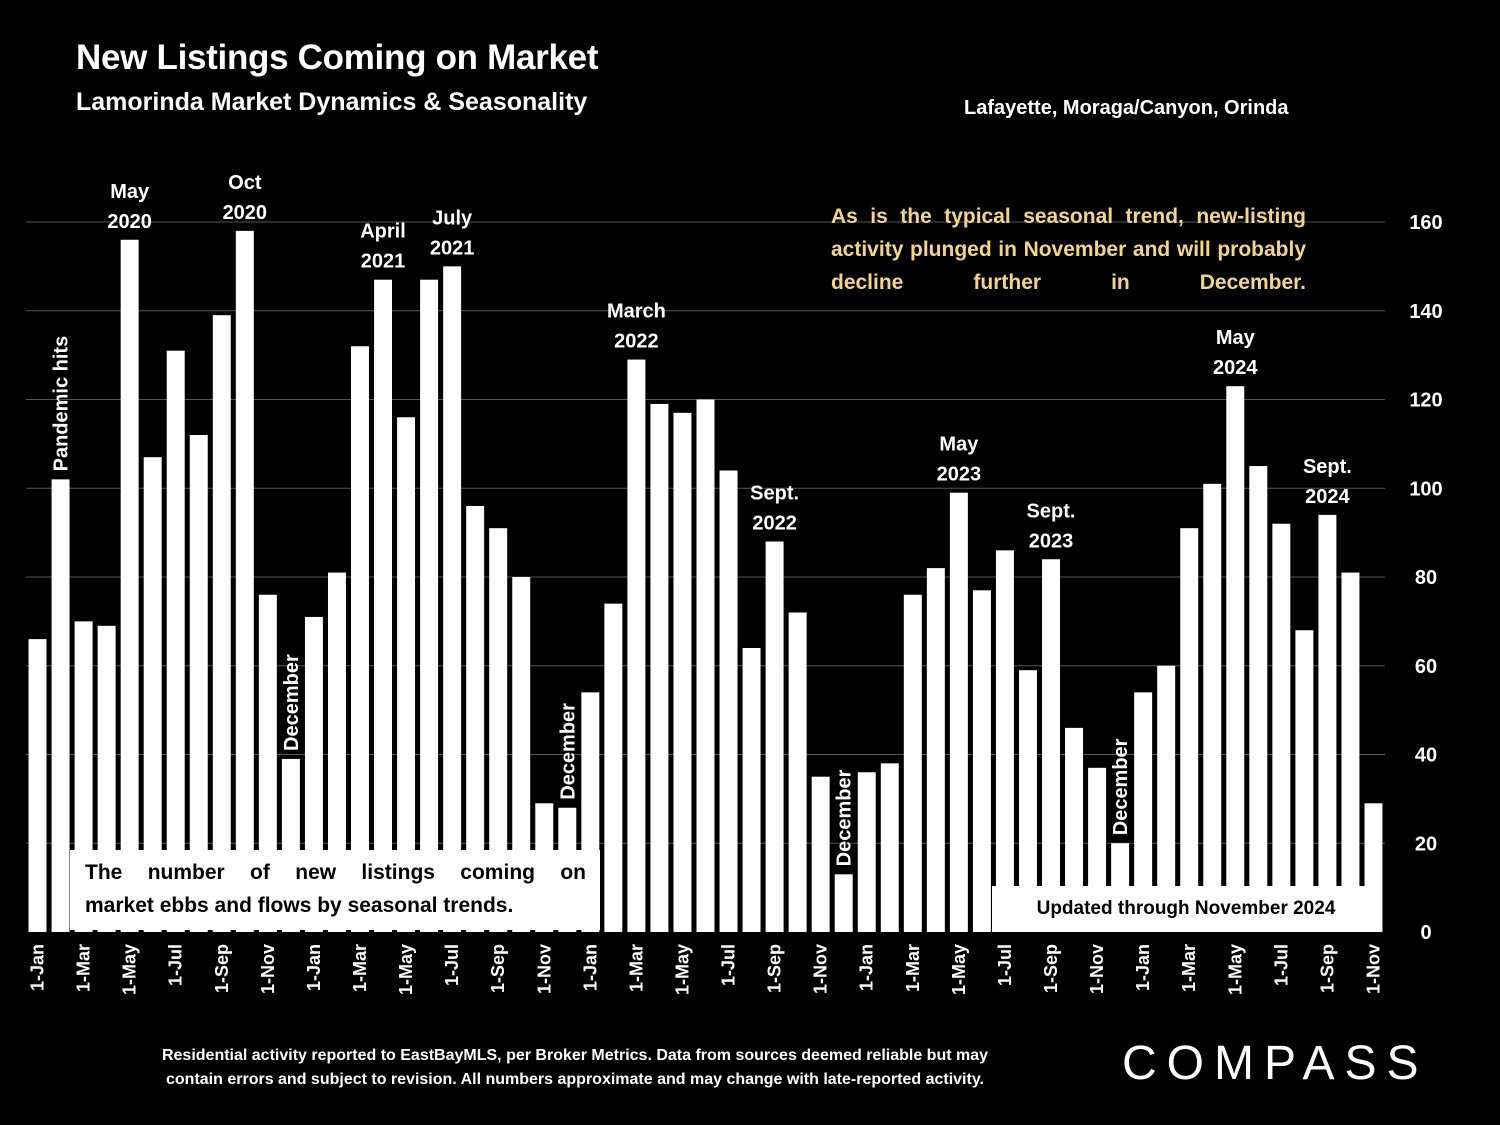 The height and width of the screenshot is (1125, 1500). What do you see at coordinates (1425, 223) in the screenshot?
I see `y-tick-label: 160` at bounding box center [1425, 223].